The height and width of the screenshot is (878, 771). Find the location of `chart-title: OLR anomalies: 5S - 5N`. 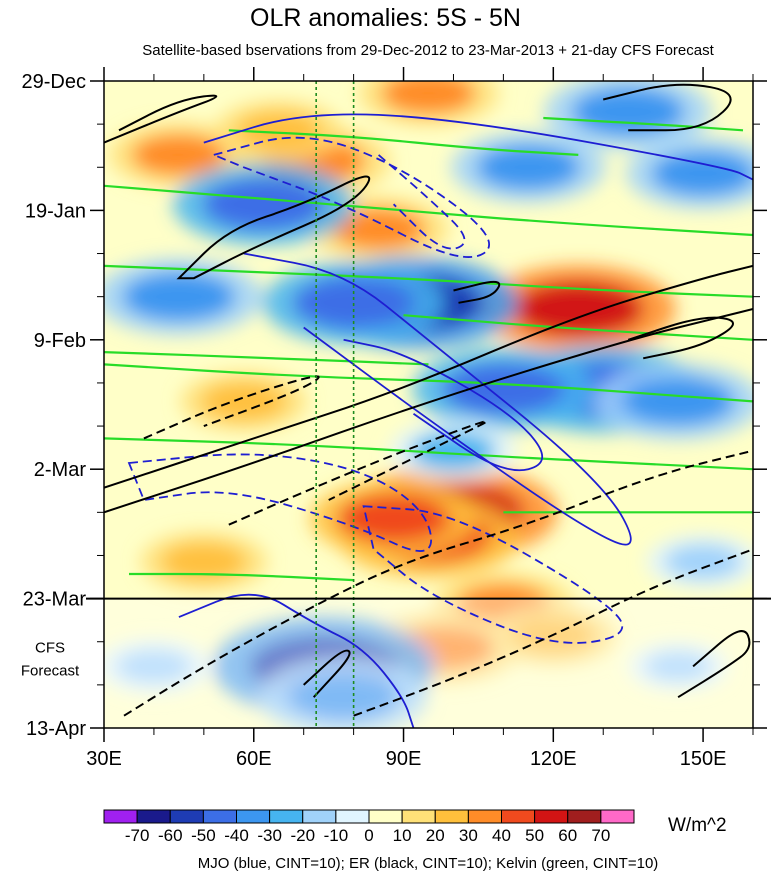

chart-title: OLR anomalies: 5S - 5N is located at coordinates (385, 18).